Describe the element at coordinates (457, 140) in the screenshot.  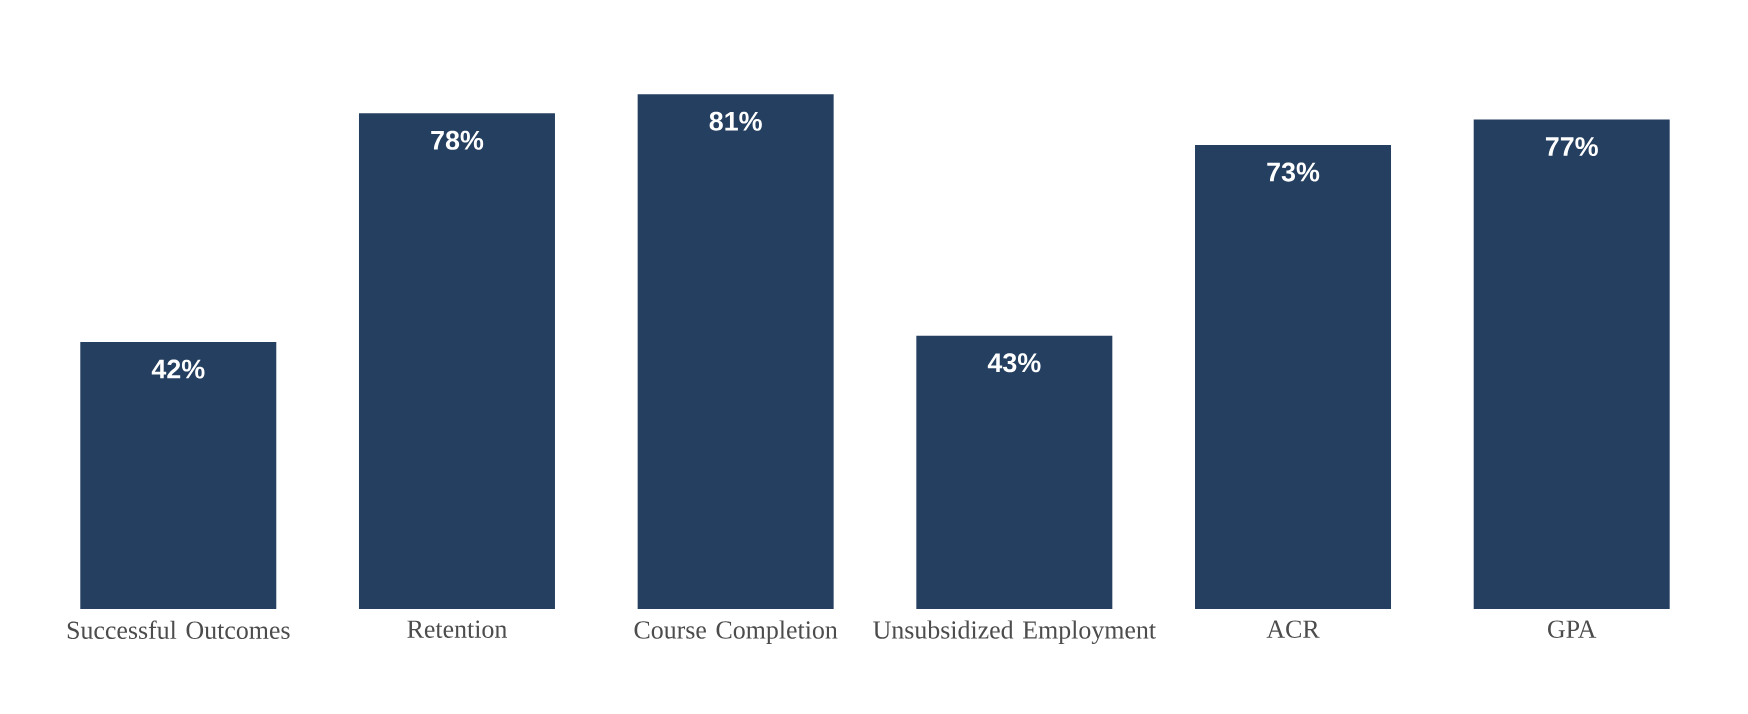
I see `data-label: 78%` at that location.